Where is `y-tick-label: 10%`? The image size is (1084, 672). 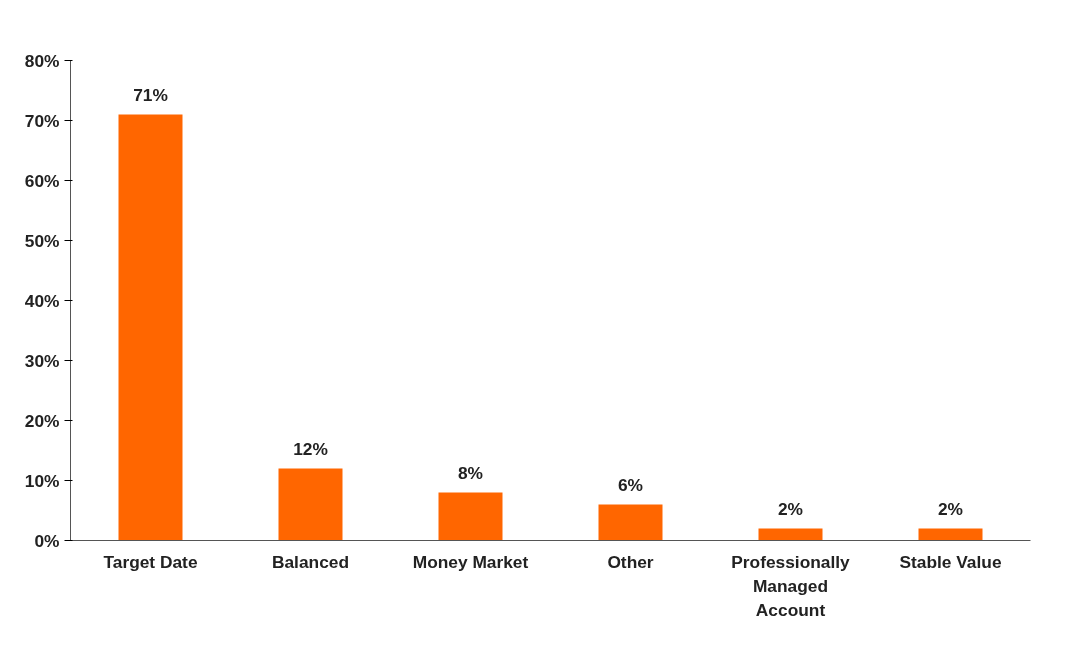 y-tick-label: 10% is located at coordinates (42, 480).